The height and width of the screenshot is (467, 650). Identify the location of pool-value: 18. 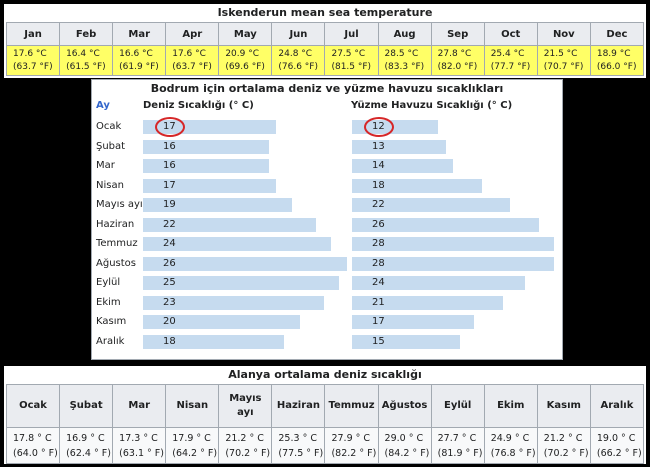
(378, 185).